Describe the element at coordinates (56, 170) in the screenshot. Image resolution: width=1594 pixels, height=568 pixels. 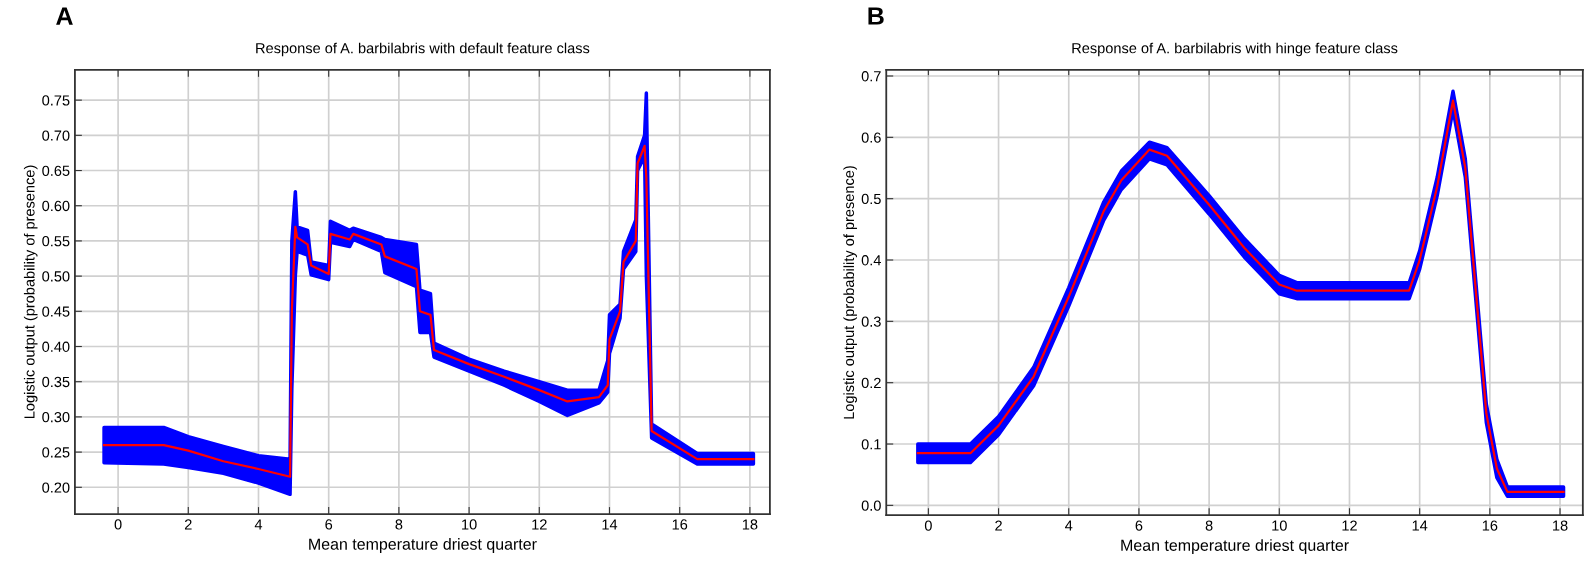
I see `y-tick-label: 0.65` at that location.